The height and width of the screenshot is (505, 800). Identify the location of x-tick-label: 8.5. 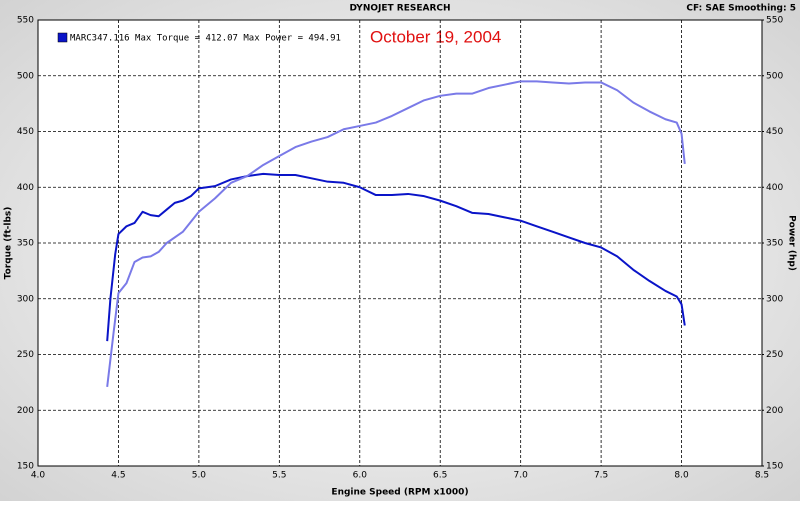
(762, 476).